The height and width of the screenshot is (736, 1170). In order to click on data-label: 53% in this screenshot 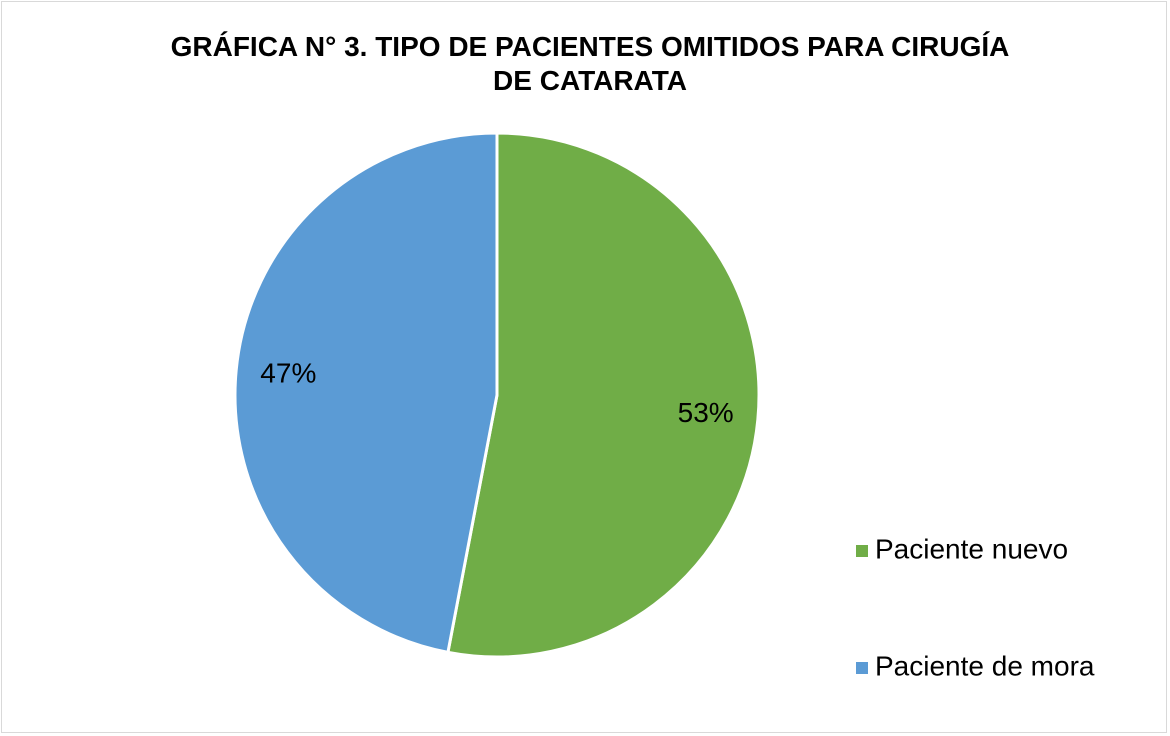, I will do `click(706, 412)`.